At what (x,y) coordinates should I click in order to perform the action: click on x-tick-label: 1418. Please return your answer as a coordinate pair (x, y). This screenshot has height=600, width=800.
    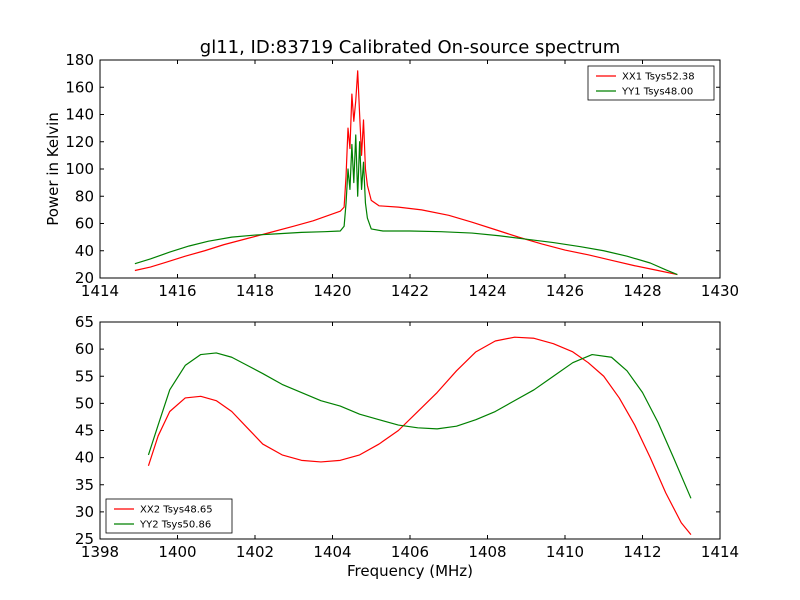
    Looking at the image, I should click on (255, 291).